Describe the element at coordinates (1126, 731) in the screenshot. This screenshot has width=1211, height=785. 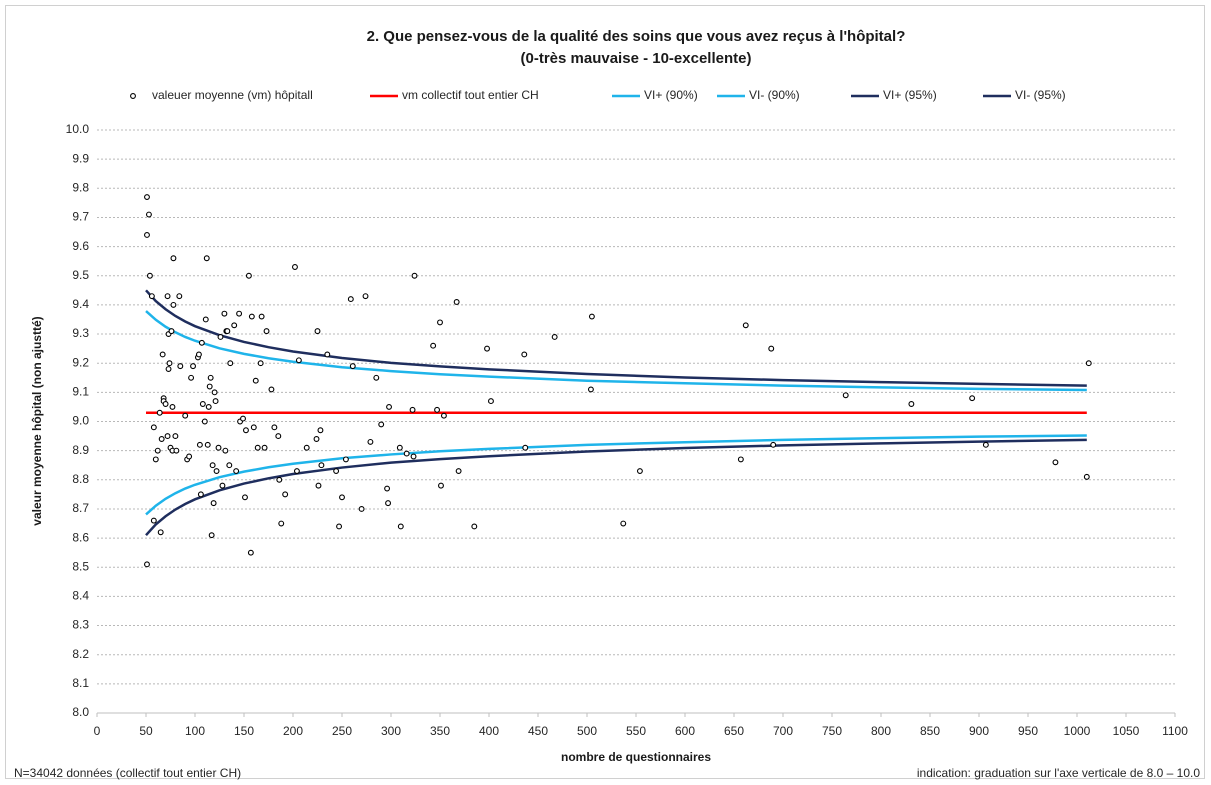
I see `x-tick-label: 1050` at that location.